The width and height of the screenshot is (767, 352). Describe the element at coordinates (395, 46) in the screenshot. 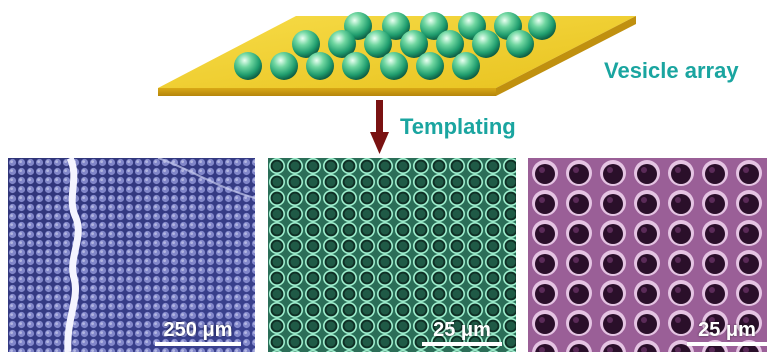

I see `vesicle-spheres` at that location.